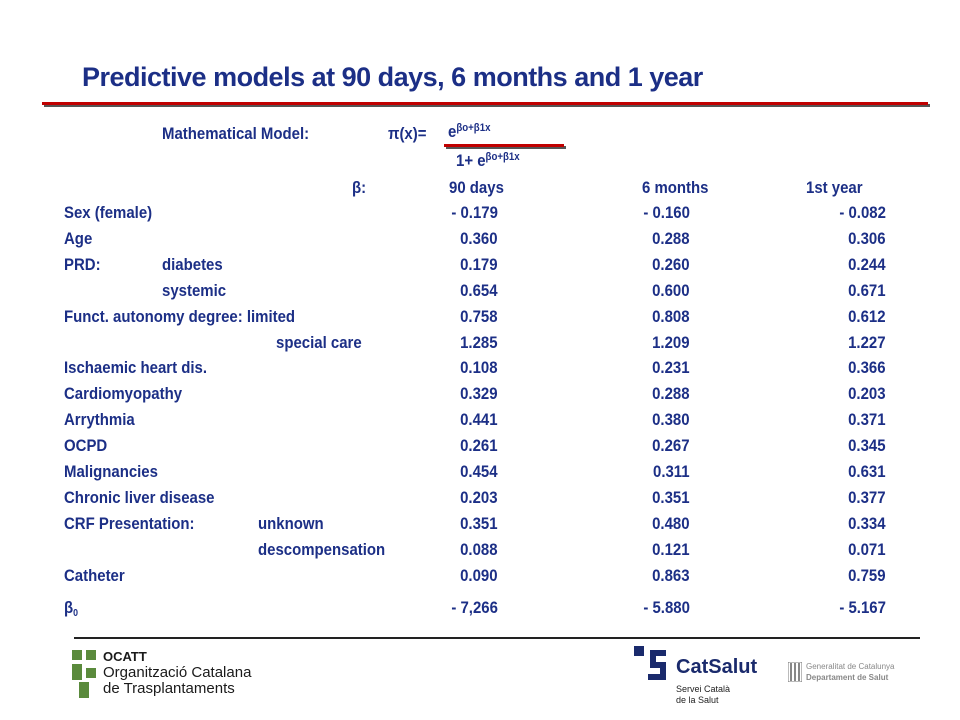 The height and width of the screenshot is (720, 960). What do you see at coordinates (717, 667) in the screenshot?
I see `catsalut-name: CatSalut` at bounding box center [717, 667].